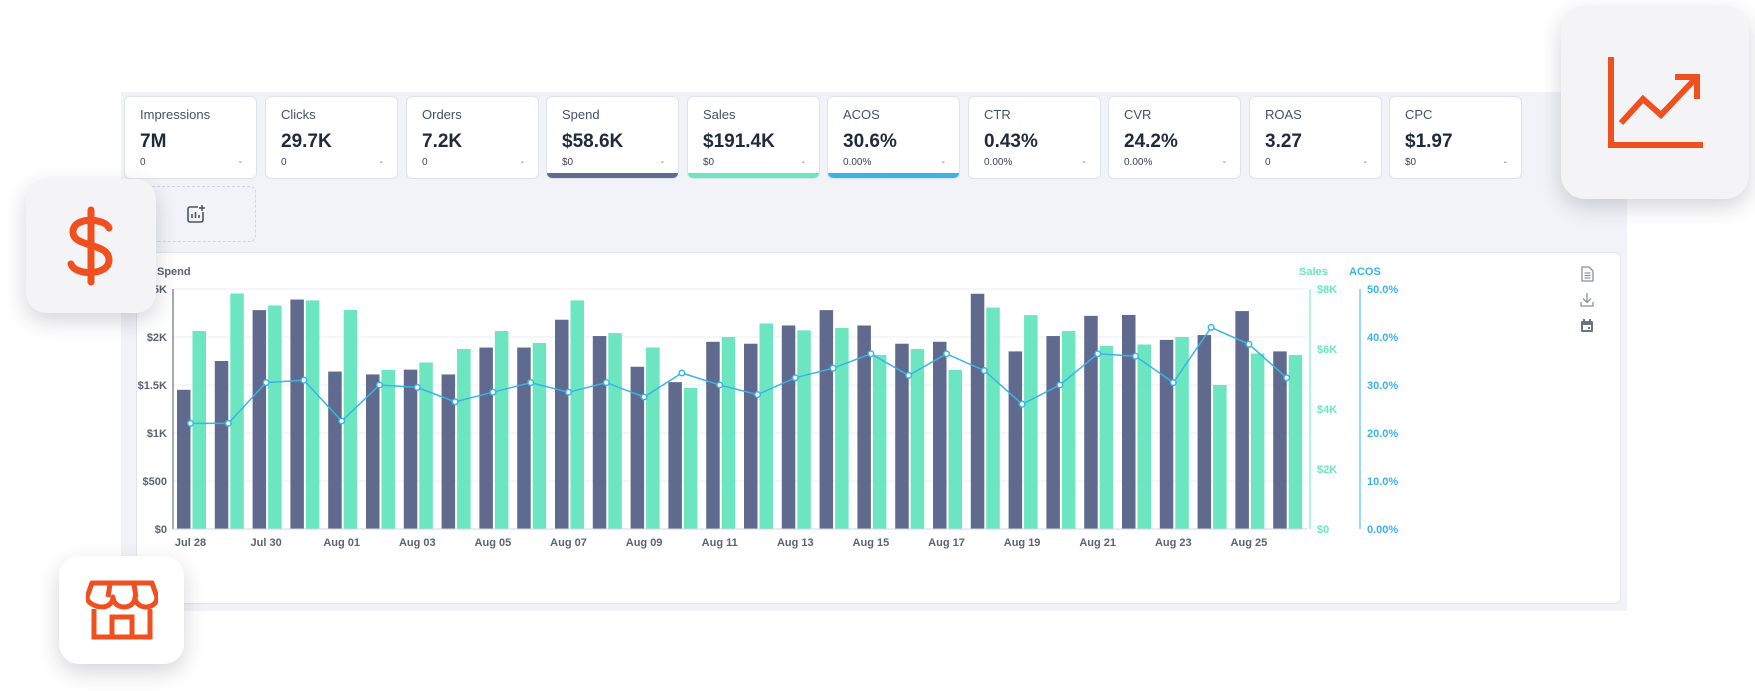 The height and width of the screenshot is (691, 1755). Describe the element at coordinates (1382, 290) in the screenshot. I see `y-acos-tick-label: 50.0%` at that location.